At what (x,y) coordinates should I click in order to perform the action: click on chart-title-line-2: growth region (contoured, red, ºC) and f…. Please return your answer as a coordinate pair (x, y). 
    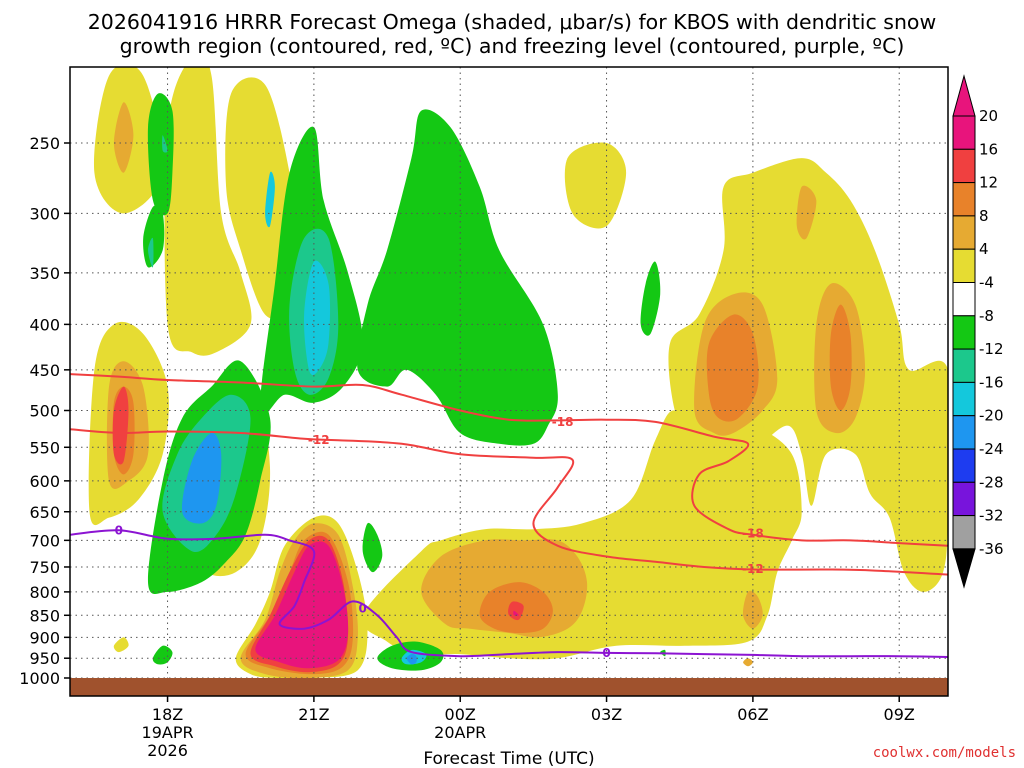
    Looking at the image, I should click on (512, 46).